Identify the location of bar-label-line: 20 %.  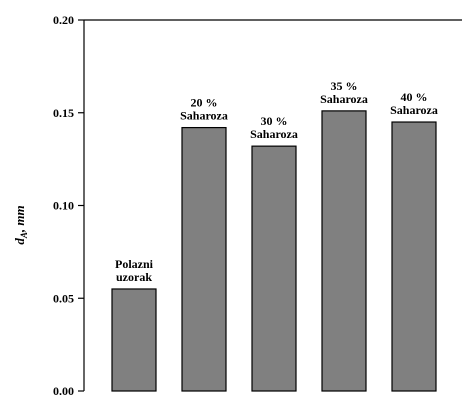
(204, 103).